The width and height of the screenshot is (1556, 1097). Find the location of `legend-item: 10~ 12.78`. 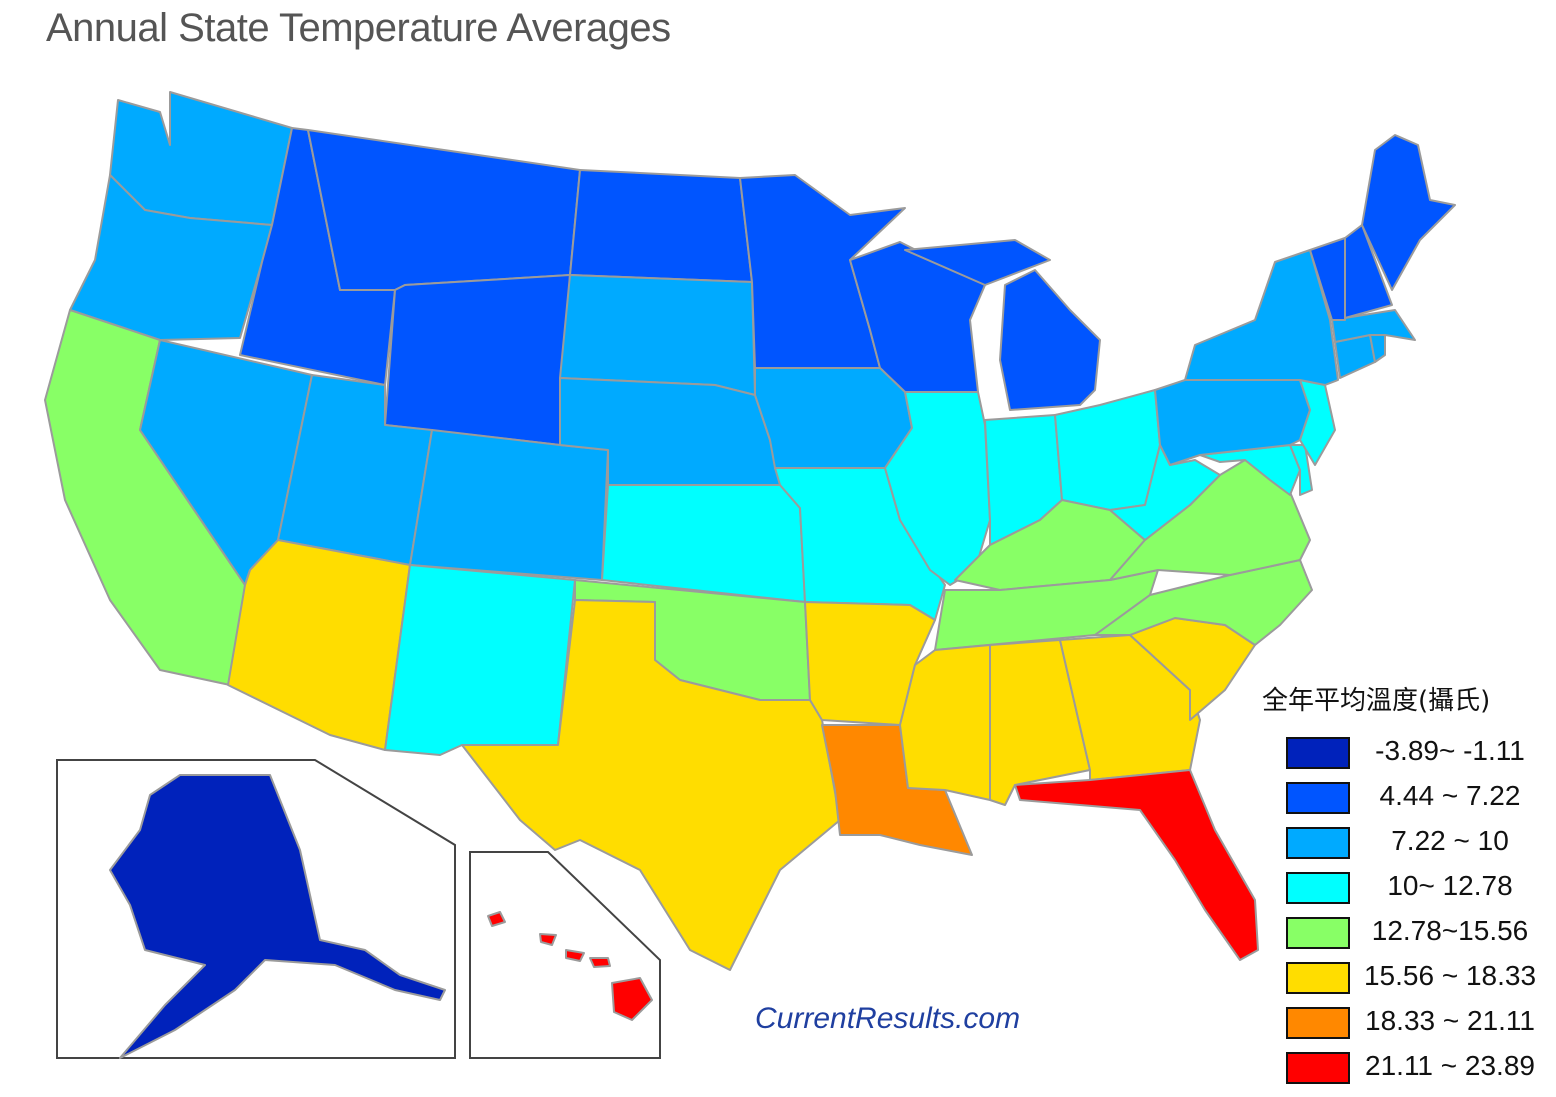

legend-item: 10~ 12.78 is located at coordinates (1407, 893).